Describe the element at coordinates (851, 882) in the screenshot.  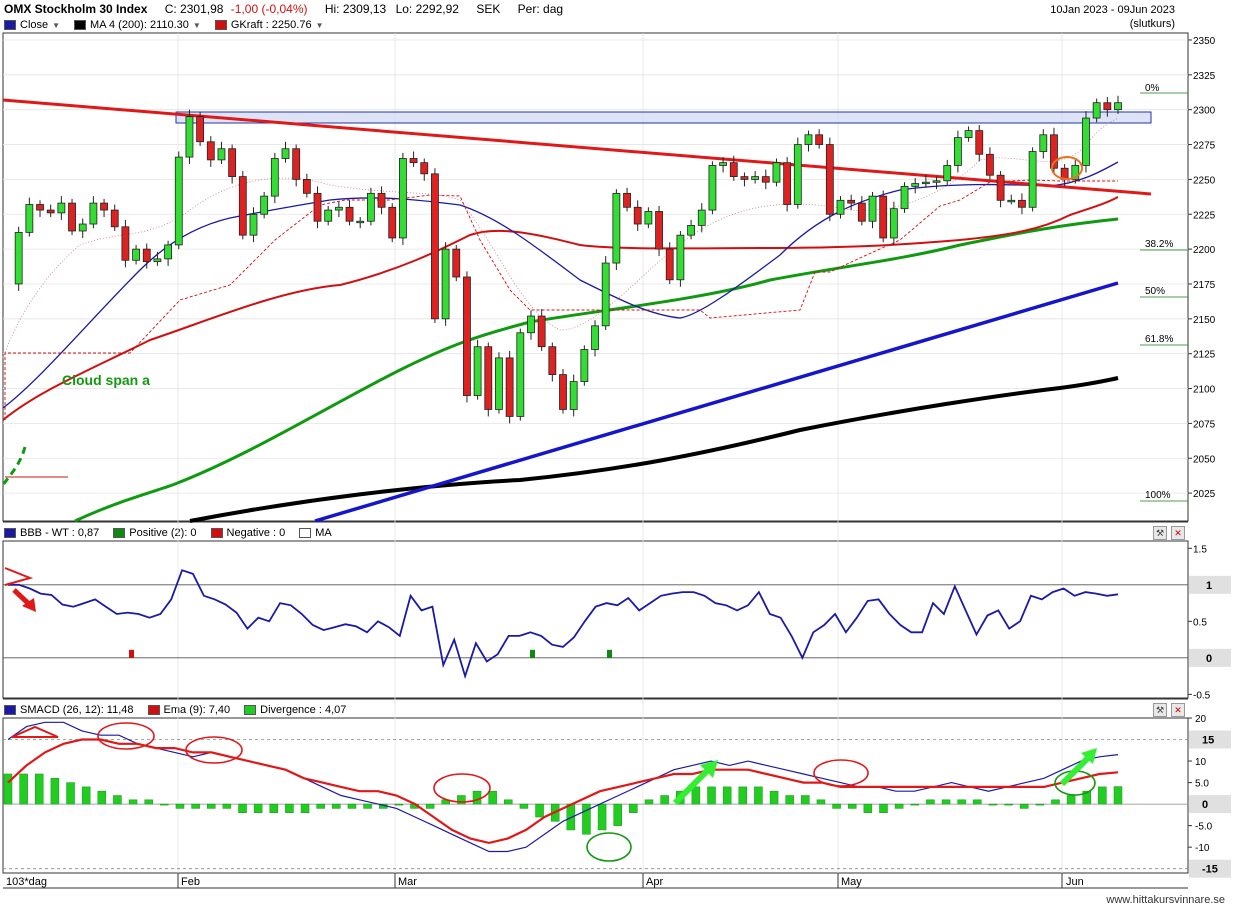
I see `month-label-may: May` at that location.